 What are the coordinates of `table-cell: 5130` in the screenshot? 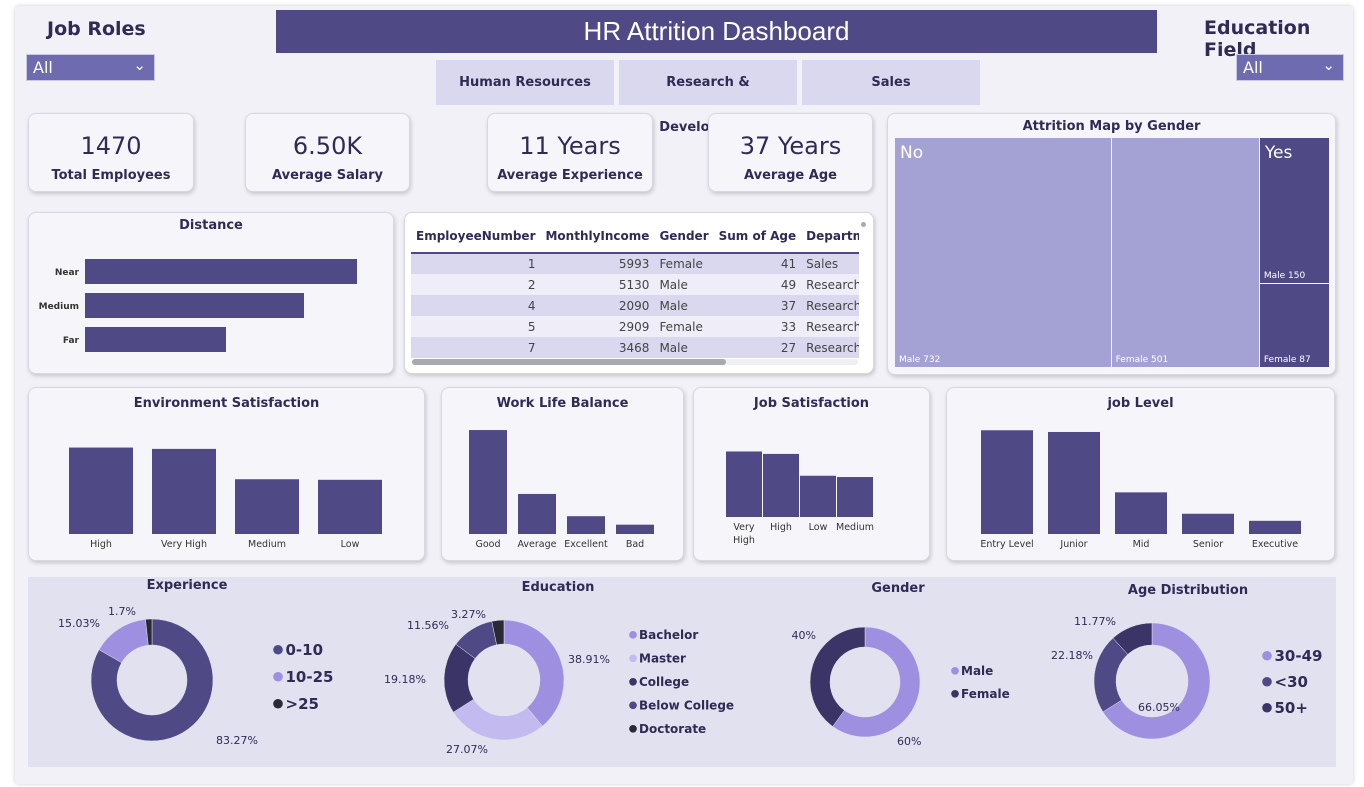 It's located at (597, 284).